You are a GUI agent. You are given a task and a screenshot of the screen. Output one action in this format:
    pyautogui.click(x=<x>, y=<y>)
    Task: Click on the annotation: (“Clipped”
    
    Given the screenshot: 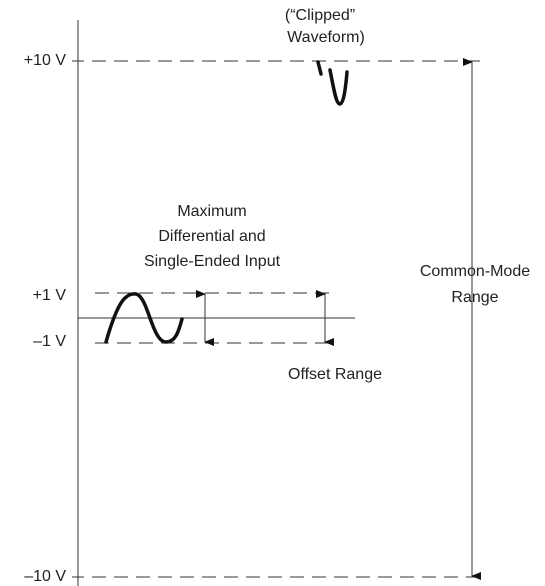 What is the action you would take?
    pyautogui.click(x=320, y=15)
    